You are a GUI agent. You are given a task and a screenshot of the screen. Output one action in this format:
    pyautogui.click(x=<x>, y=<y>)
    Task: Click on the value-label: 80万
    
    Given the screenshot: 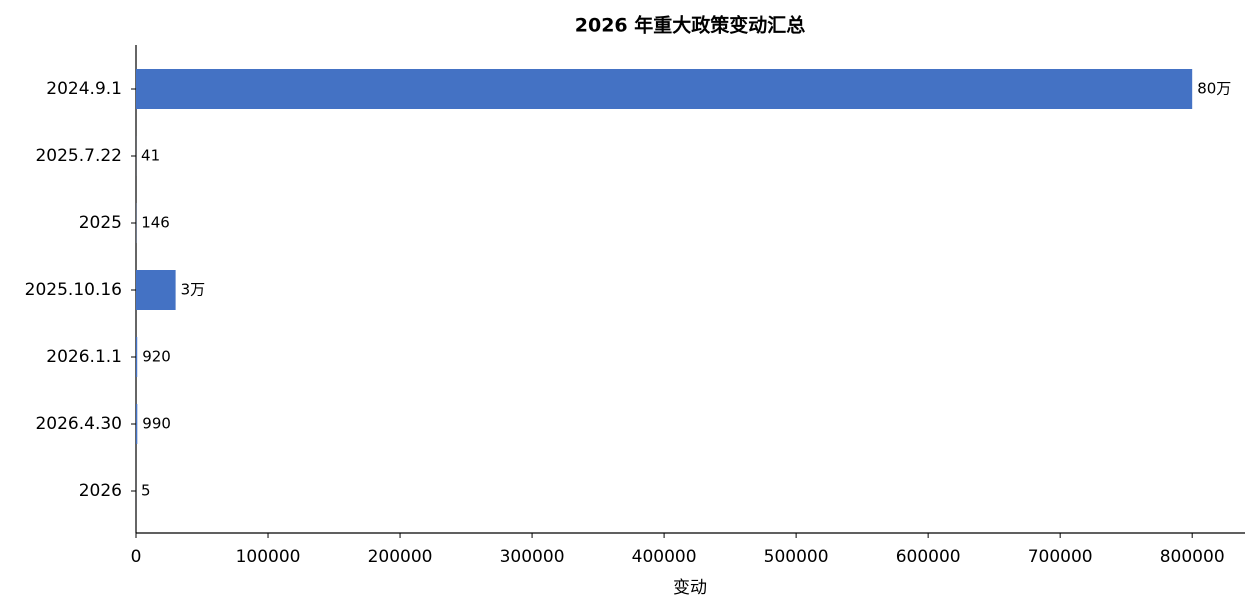 What is the action you would take?
    pyautogui.click(x=1214, y=89)
    